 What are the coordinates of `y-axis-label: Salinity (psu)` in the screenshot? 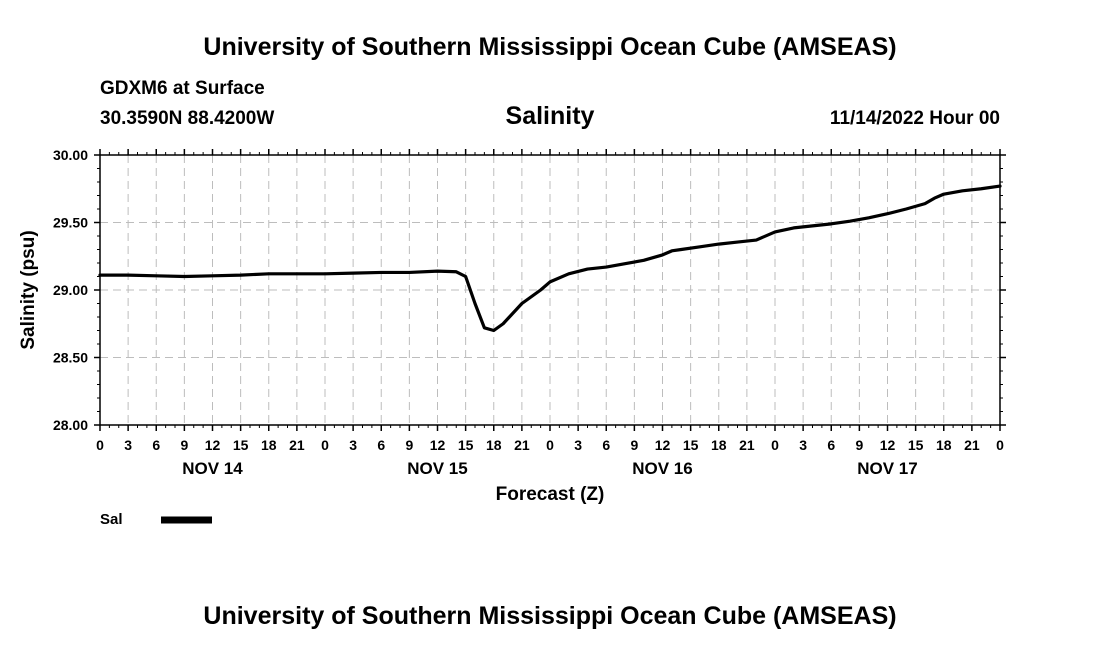 It's located at (28, 289).